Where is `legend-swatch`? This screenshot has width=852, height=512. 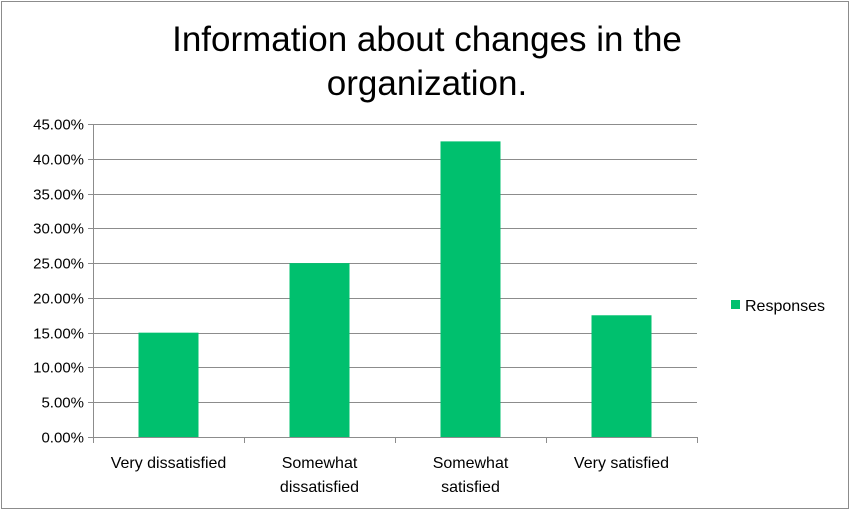
legend-swatch is located at coordinates (735, 304).